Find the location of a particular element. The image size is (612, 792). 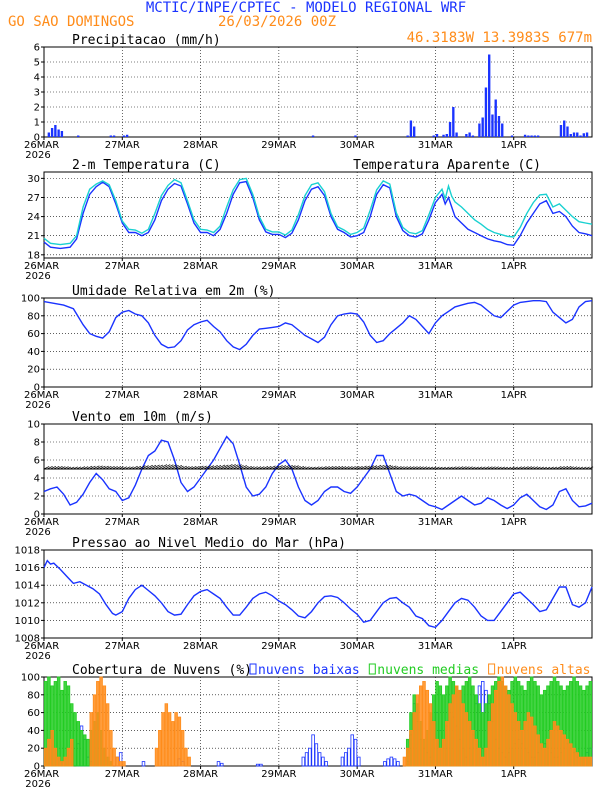

y-tick-label: 1018 is located at coordinates (27, 551).